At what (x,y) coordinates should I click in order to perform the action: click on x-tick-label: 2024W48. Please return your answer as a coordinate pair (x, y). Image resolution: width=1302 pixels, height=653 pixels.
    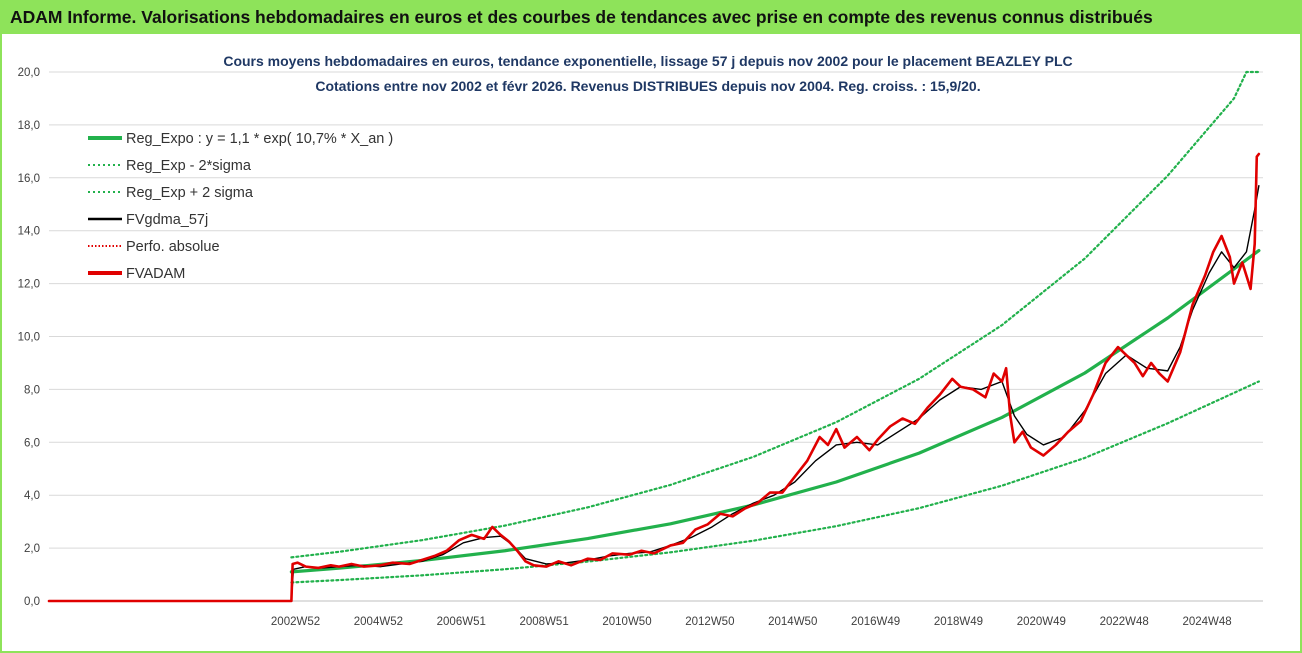
    Looking at the image, I should click on (1206, 622).